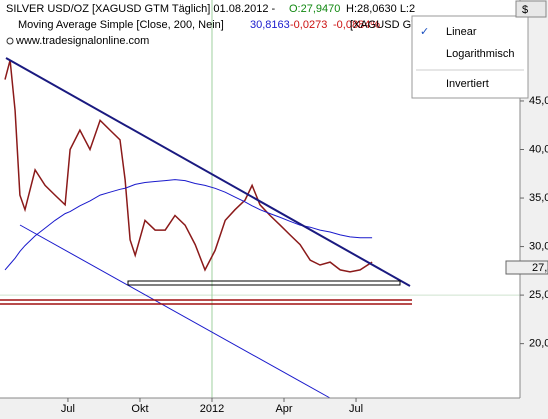 The image size is (548, 419). I want to click on x-tick-label: Okt, so click(139, 409).